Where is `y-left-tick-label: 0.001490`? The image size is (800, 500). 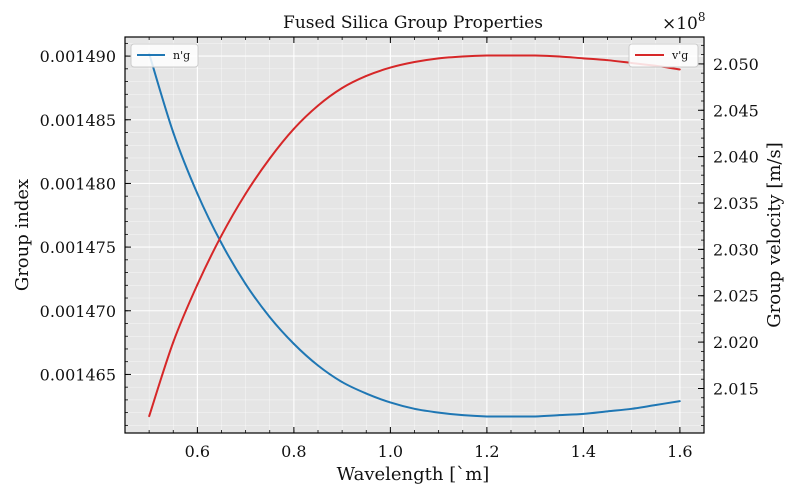 y-left-tick-label: 0.001490 is located at coordinates (78, 56).